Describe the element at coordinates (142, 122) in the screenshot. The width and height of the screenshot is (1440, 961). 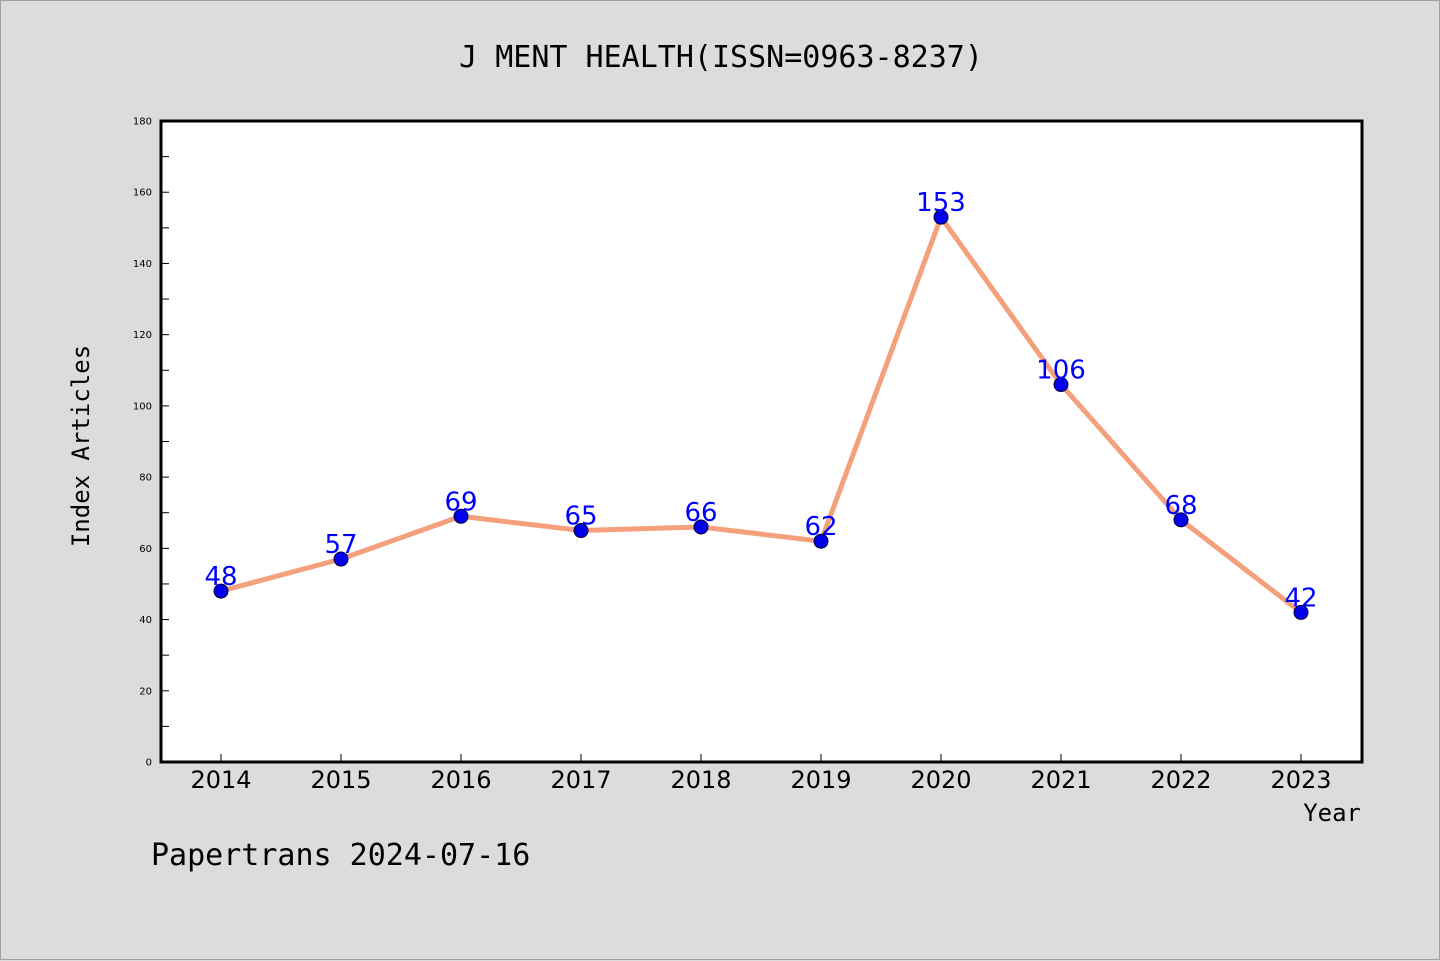
I see `y-tick-label: 180` at that location.